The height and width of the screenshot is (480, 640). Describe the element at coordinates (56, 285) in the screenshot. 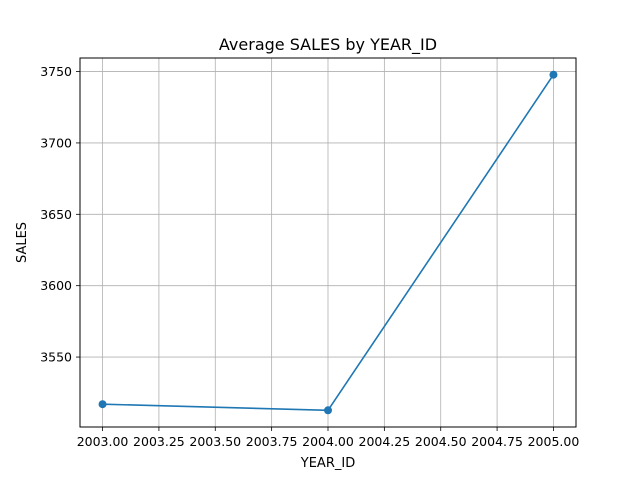

I see `y-tick-label: 3600` at that location.